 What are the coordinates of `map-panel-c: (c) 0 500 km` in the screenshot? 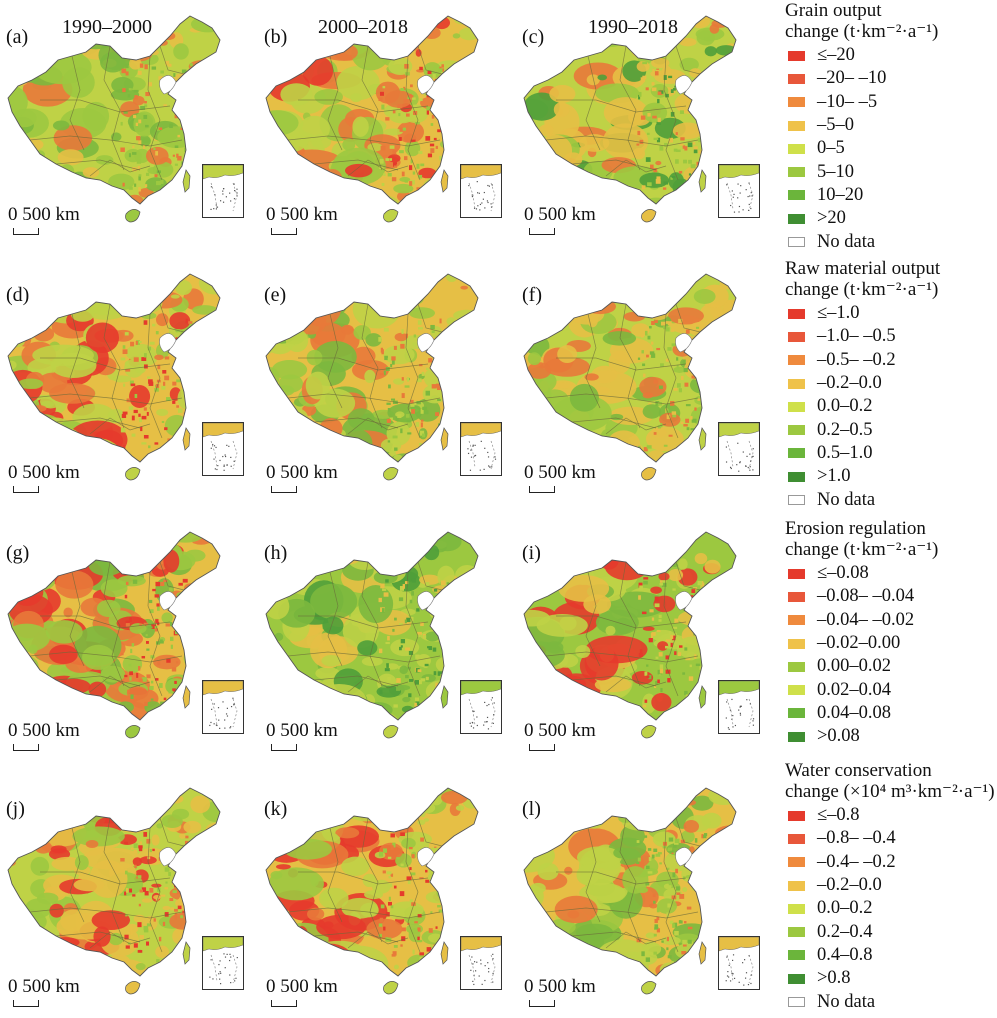 It's located at (645, 123).